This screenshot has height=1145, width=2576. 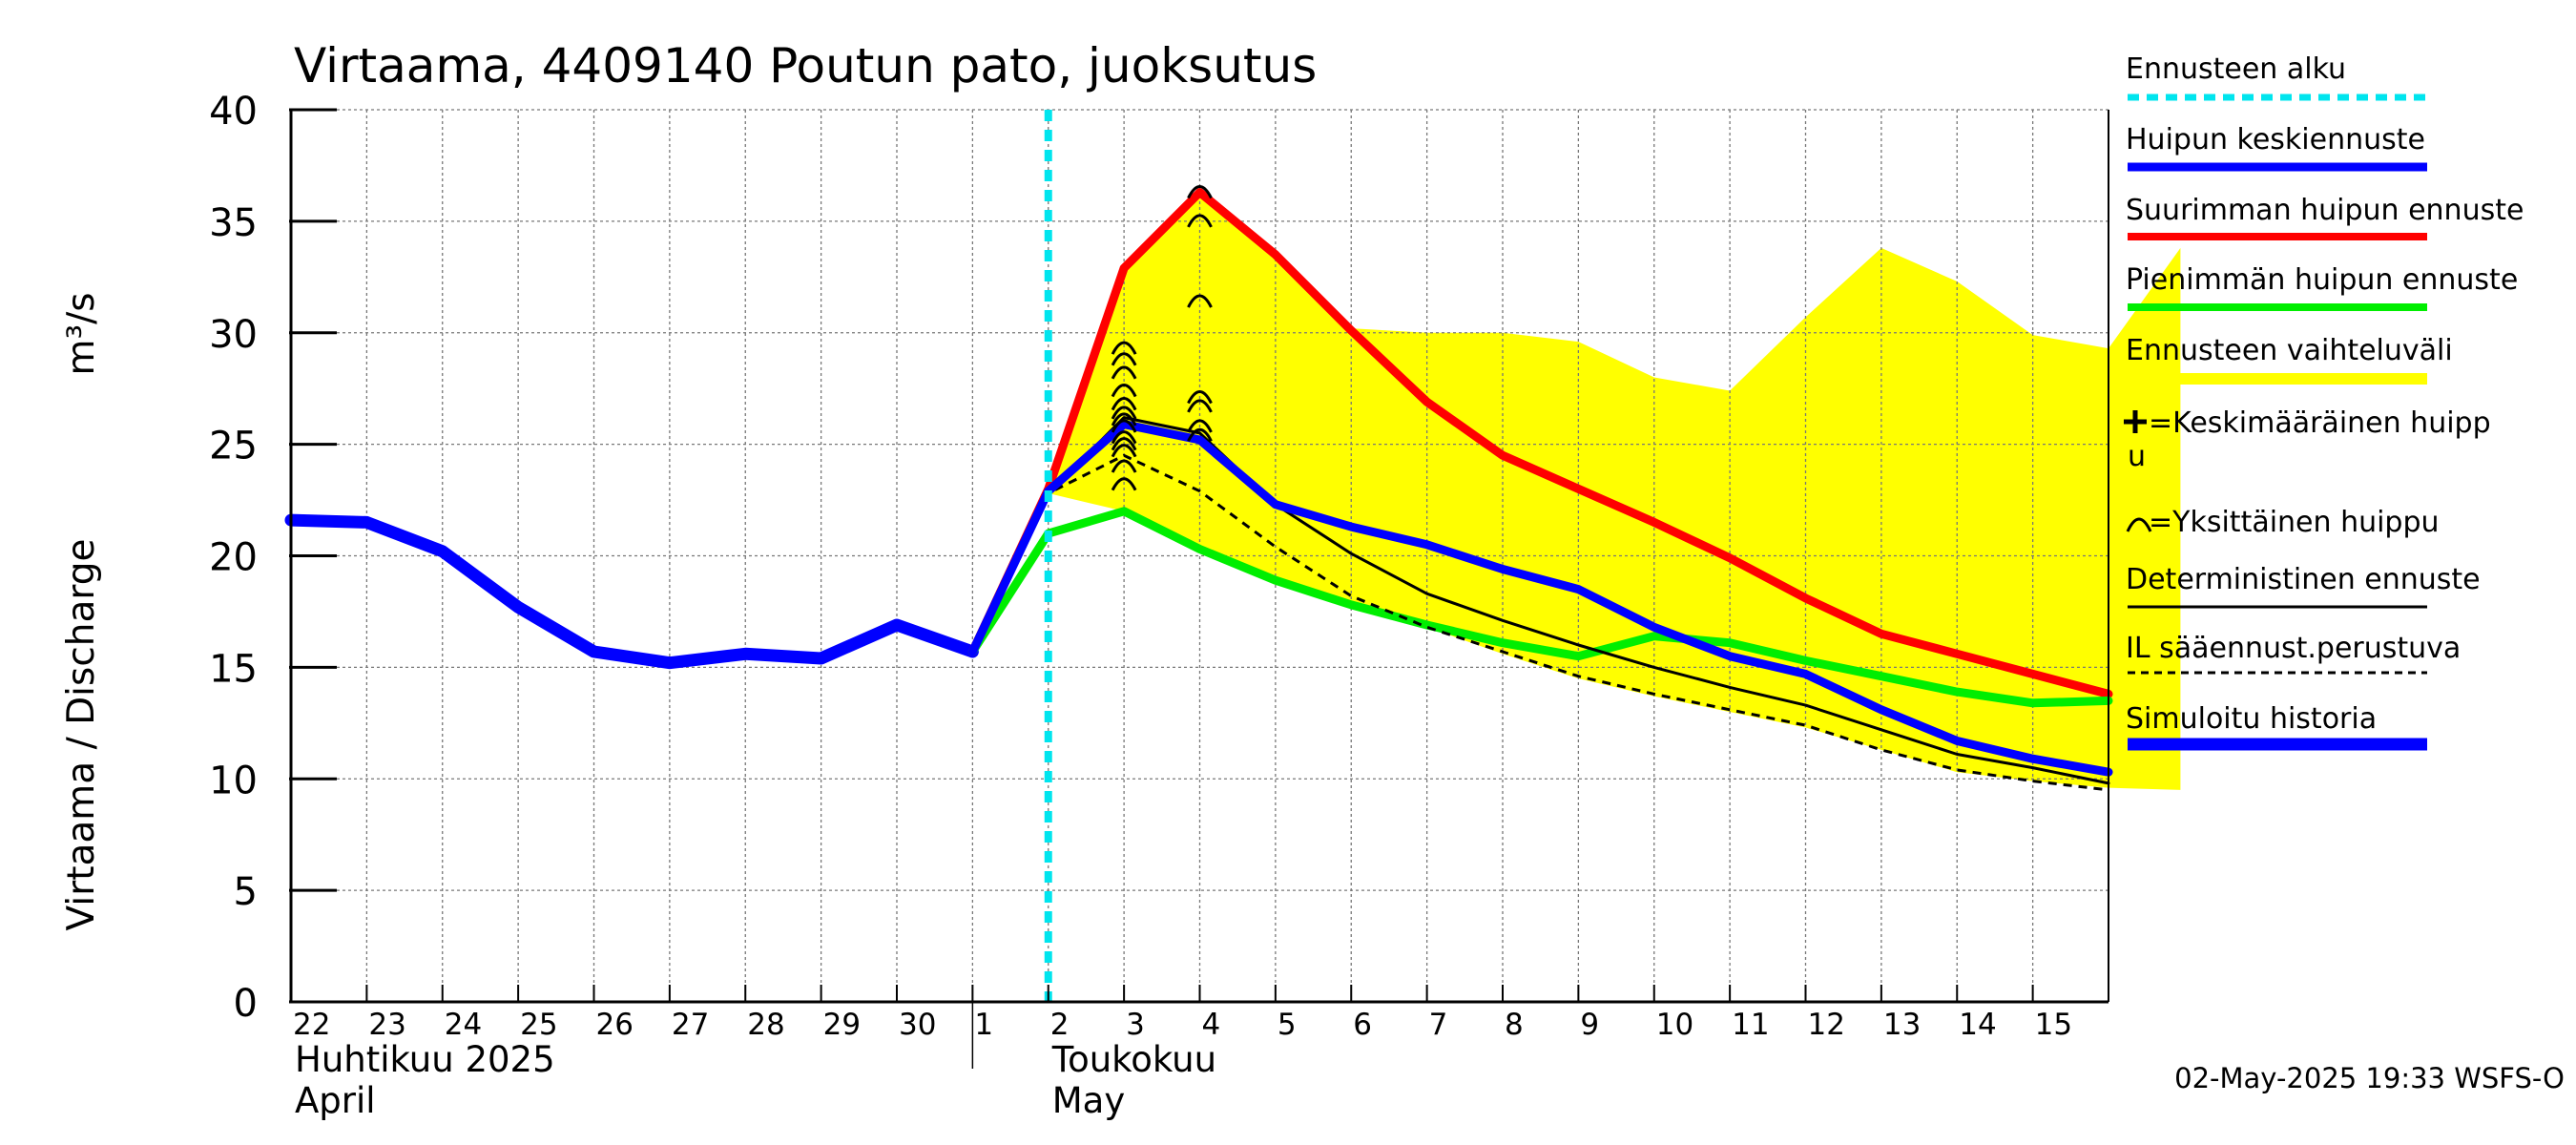 What do you see at coordinates (2322, 280) in the screenshot?
I see `legend-label: Pienimmän huipun ennuste` at bounding box center [2322, 280].